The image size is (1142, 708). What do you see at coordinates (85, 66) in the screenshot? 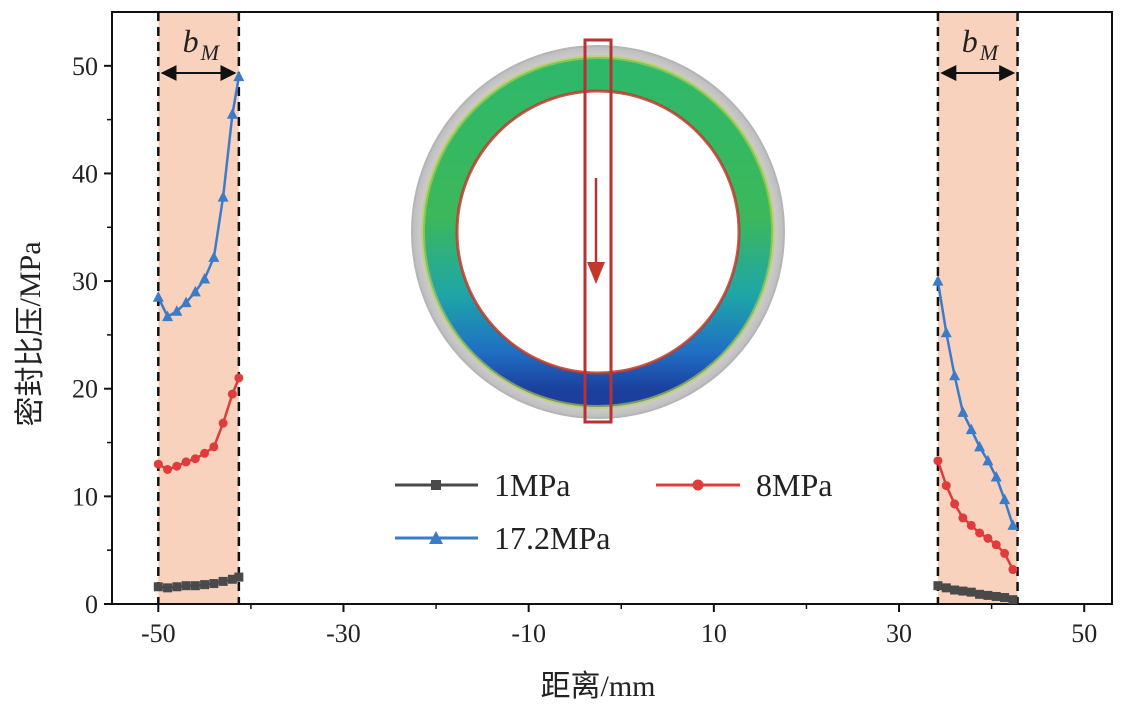
I see `y-tick-label: 50` at bounding box center [85, 66].